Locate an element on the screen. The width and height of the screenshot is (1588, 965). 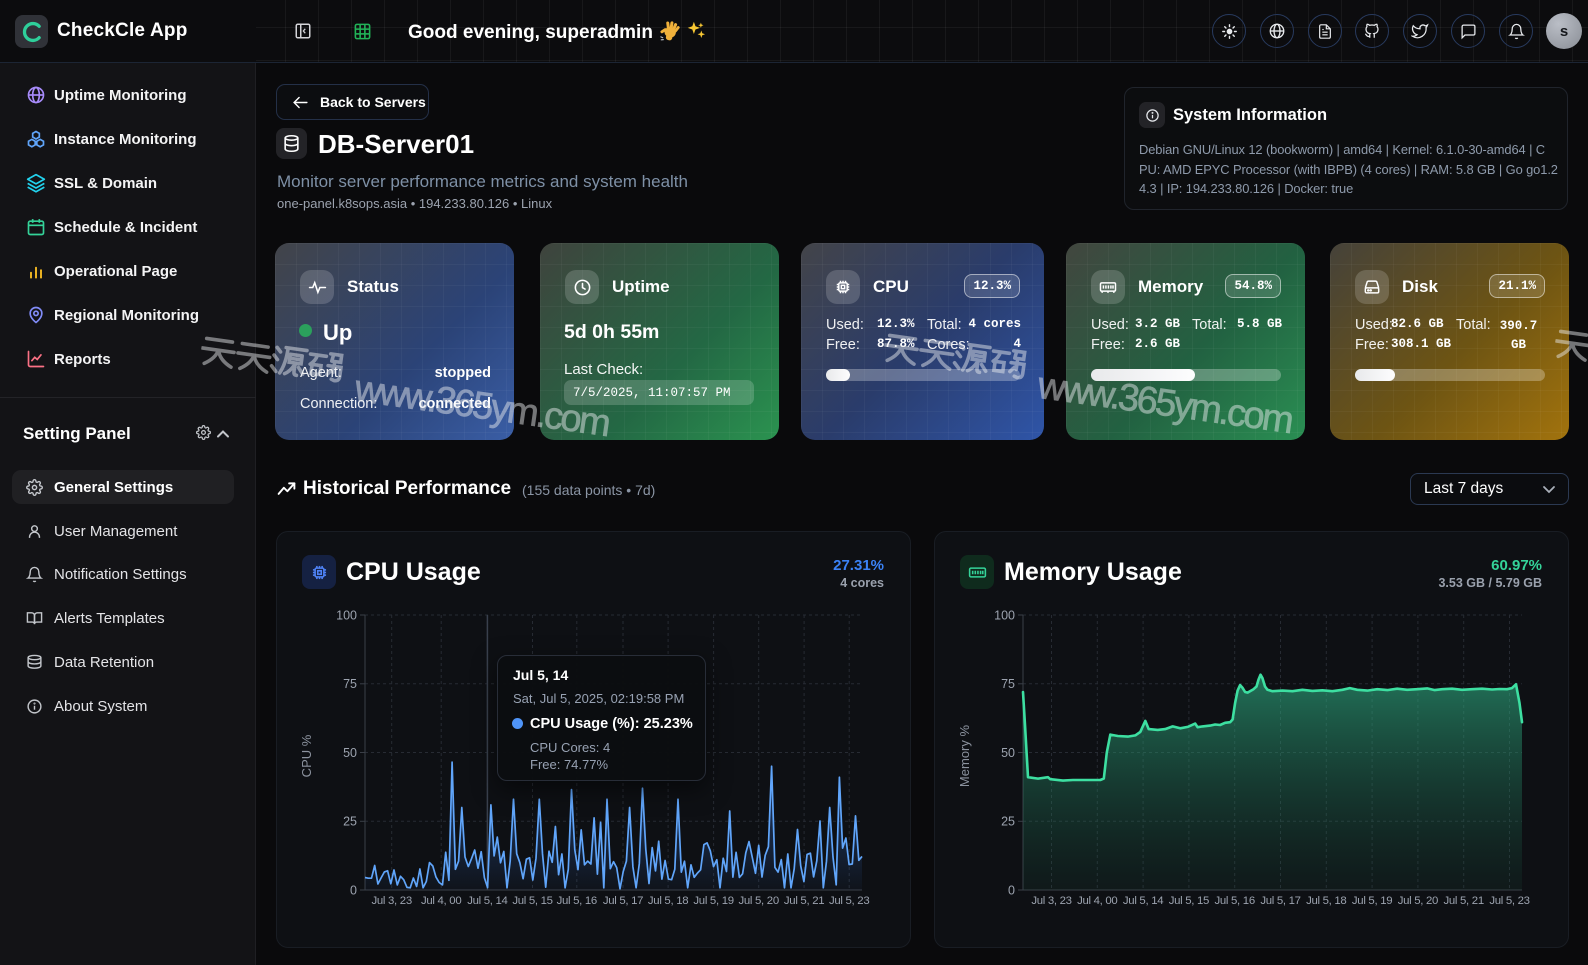
svg-text: CPU % is located at coordinates (306, 755).